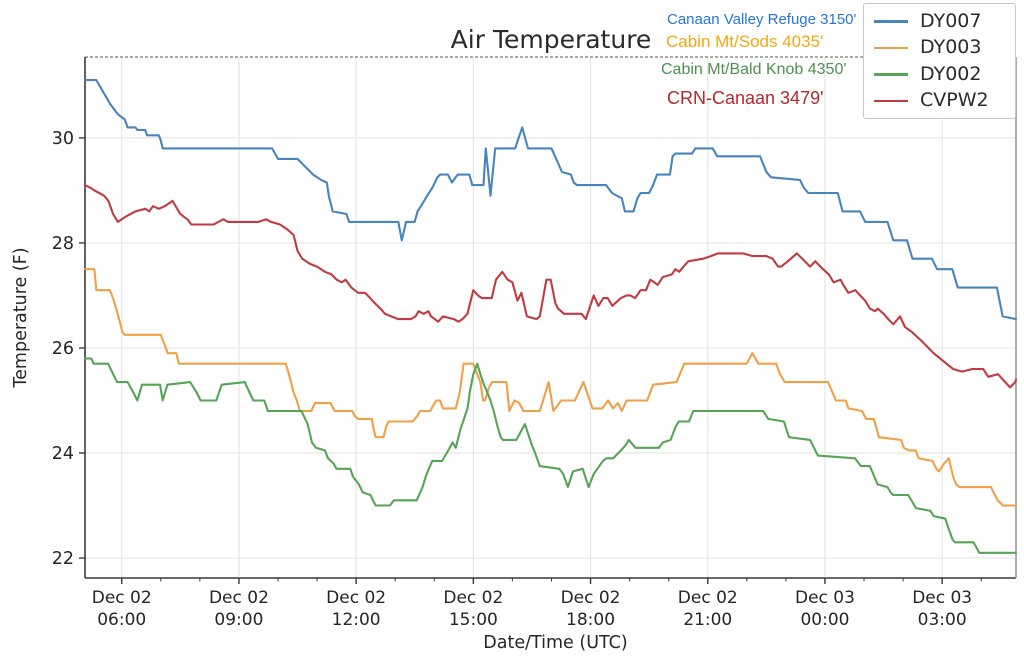  Describe the element at coordinates (63, 139) in the screenshot. I see `y-tick-label: 30` at that location.